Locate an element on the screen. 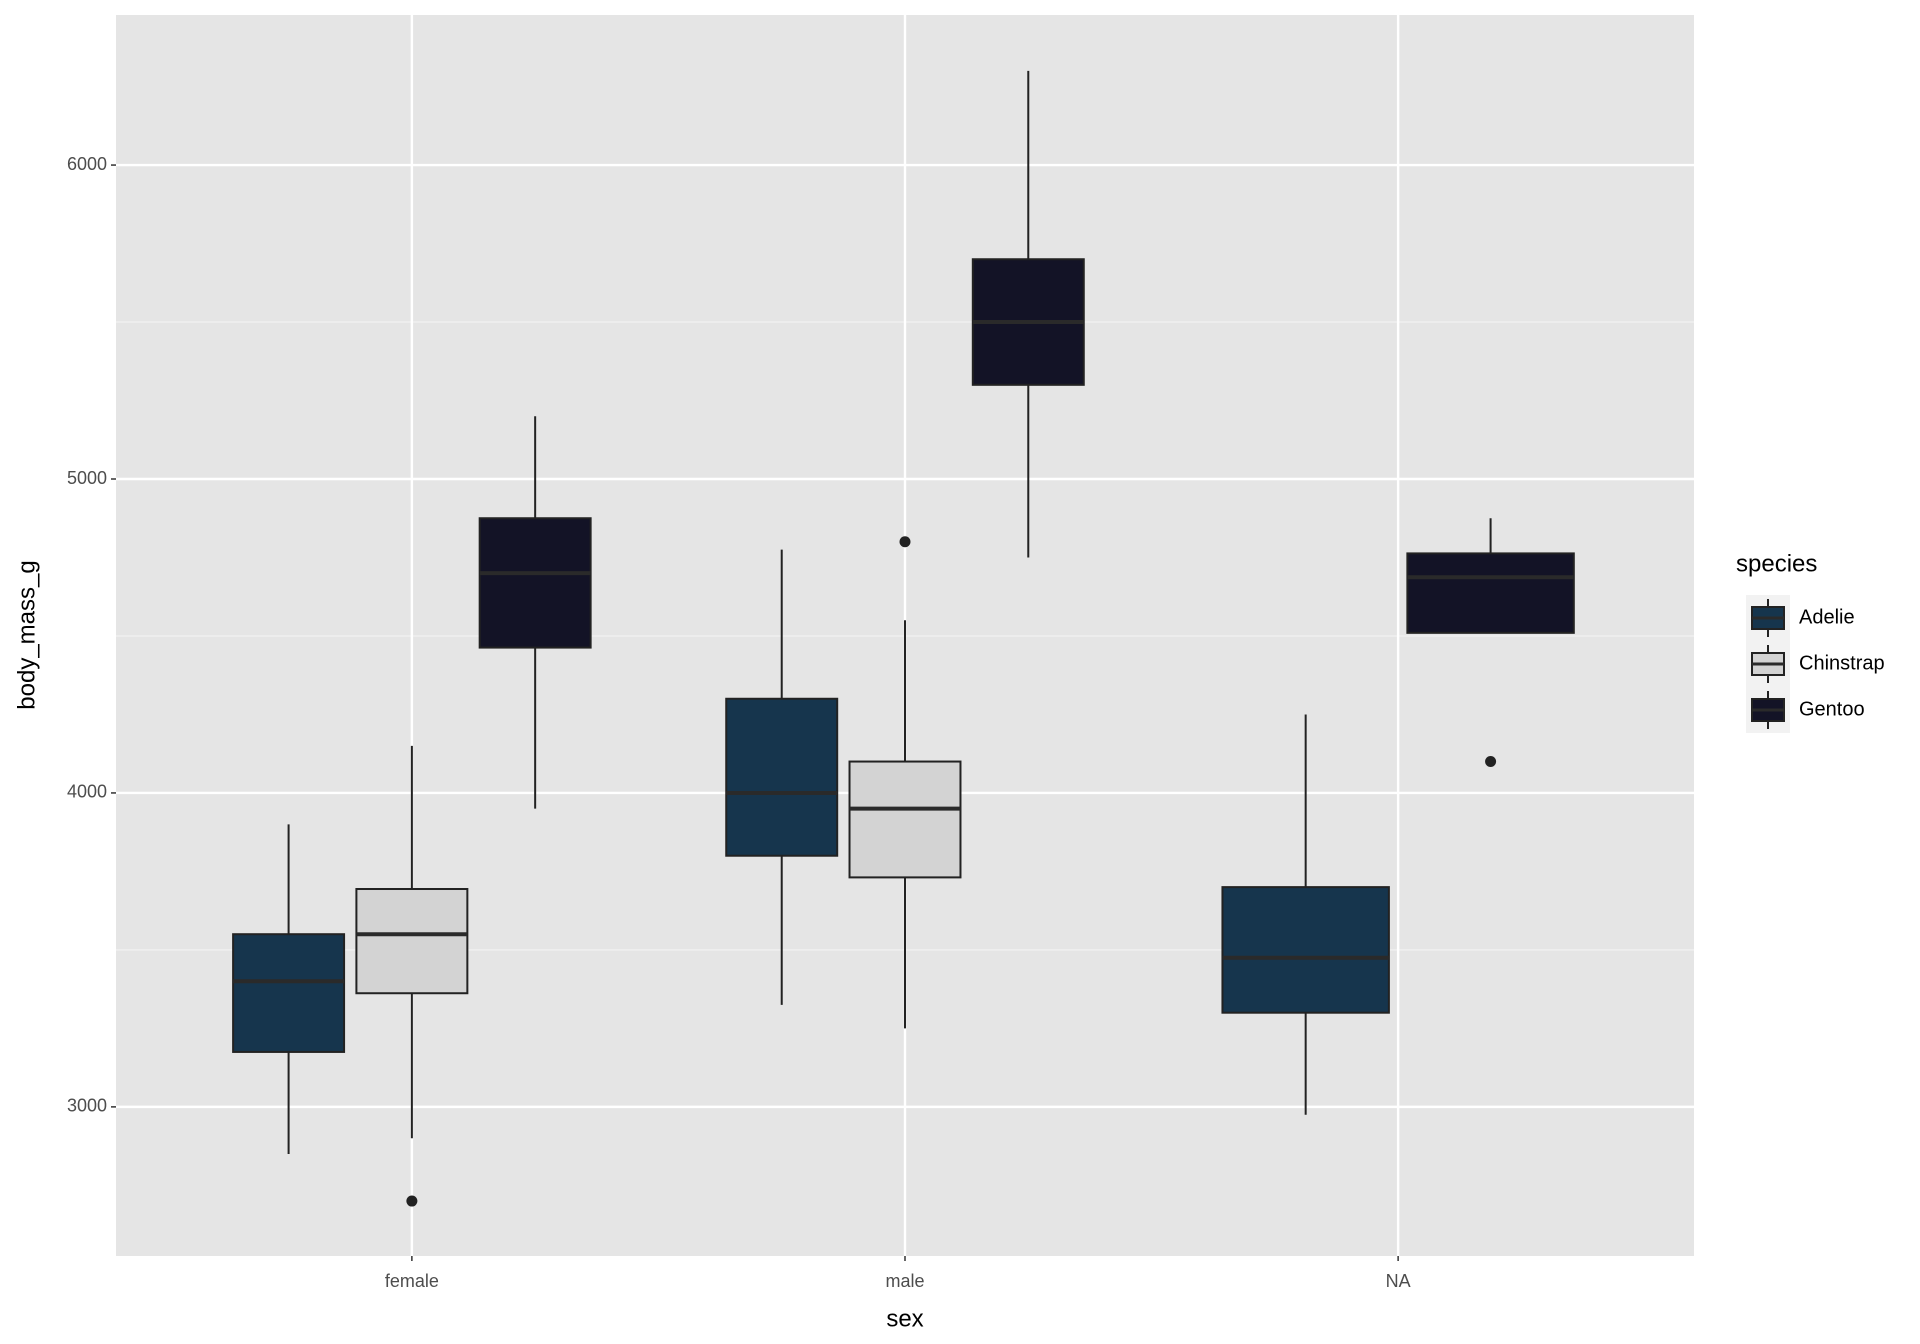 The width and height of the screenshot is (1920, 1344). x-tick-label: NA is located at coordinates (1398, 1281).